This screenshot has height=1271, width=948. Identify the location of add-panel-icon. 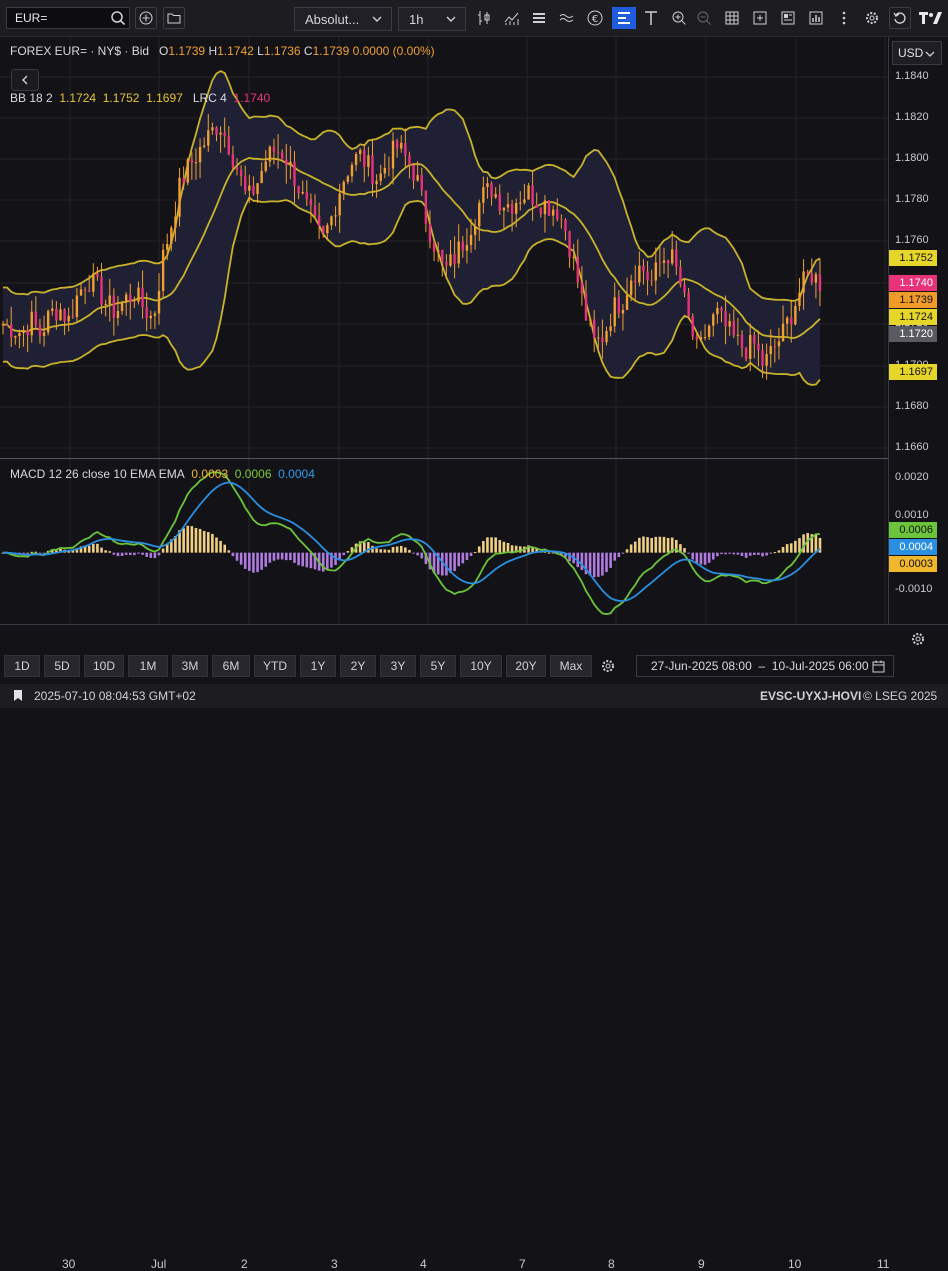
(760, 18).